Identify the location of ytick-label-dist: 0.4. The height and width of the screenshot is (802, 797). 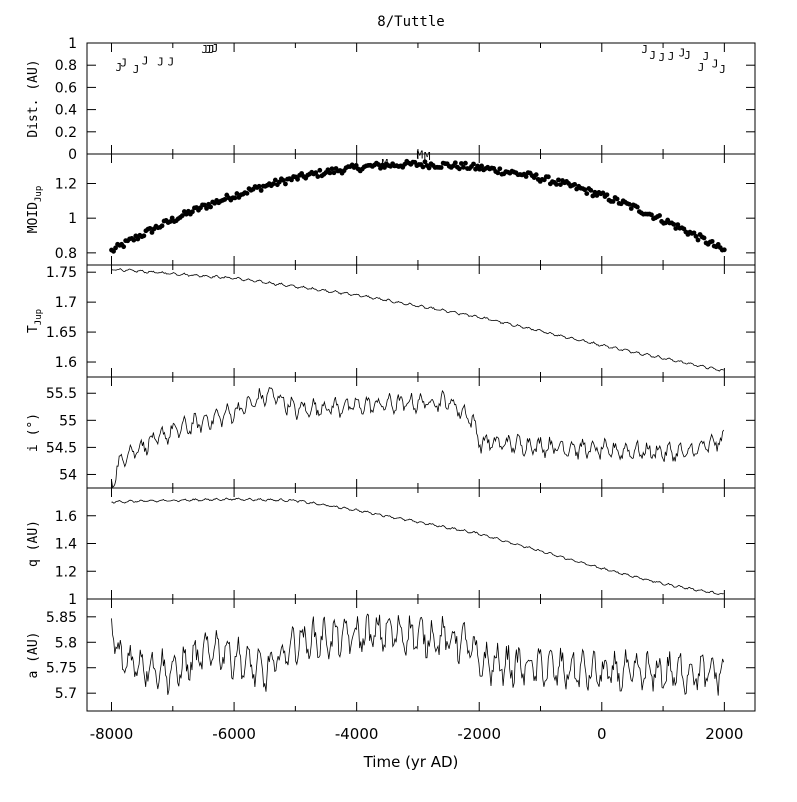
(66, 111).